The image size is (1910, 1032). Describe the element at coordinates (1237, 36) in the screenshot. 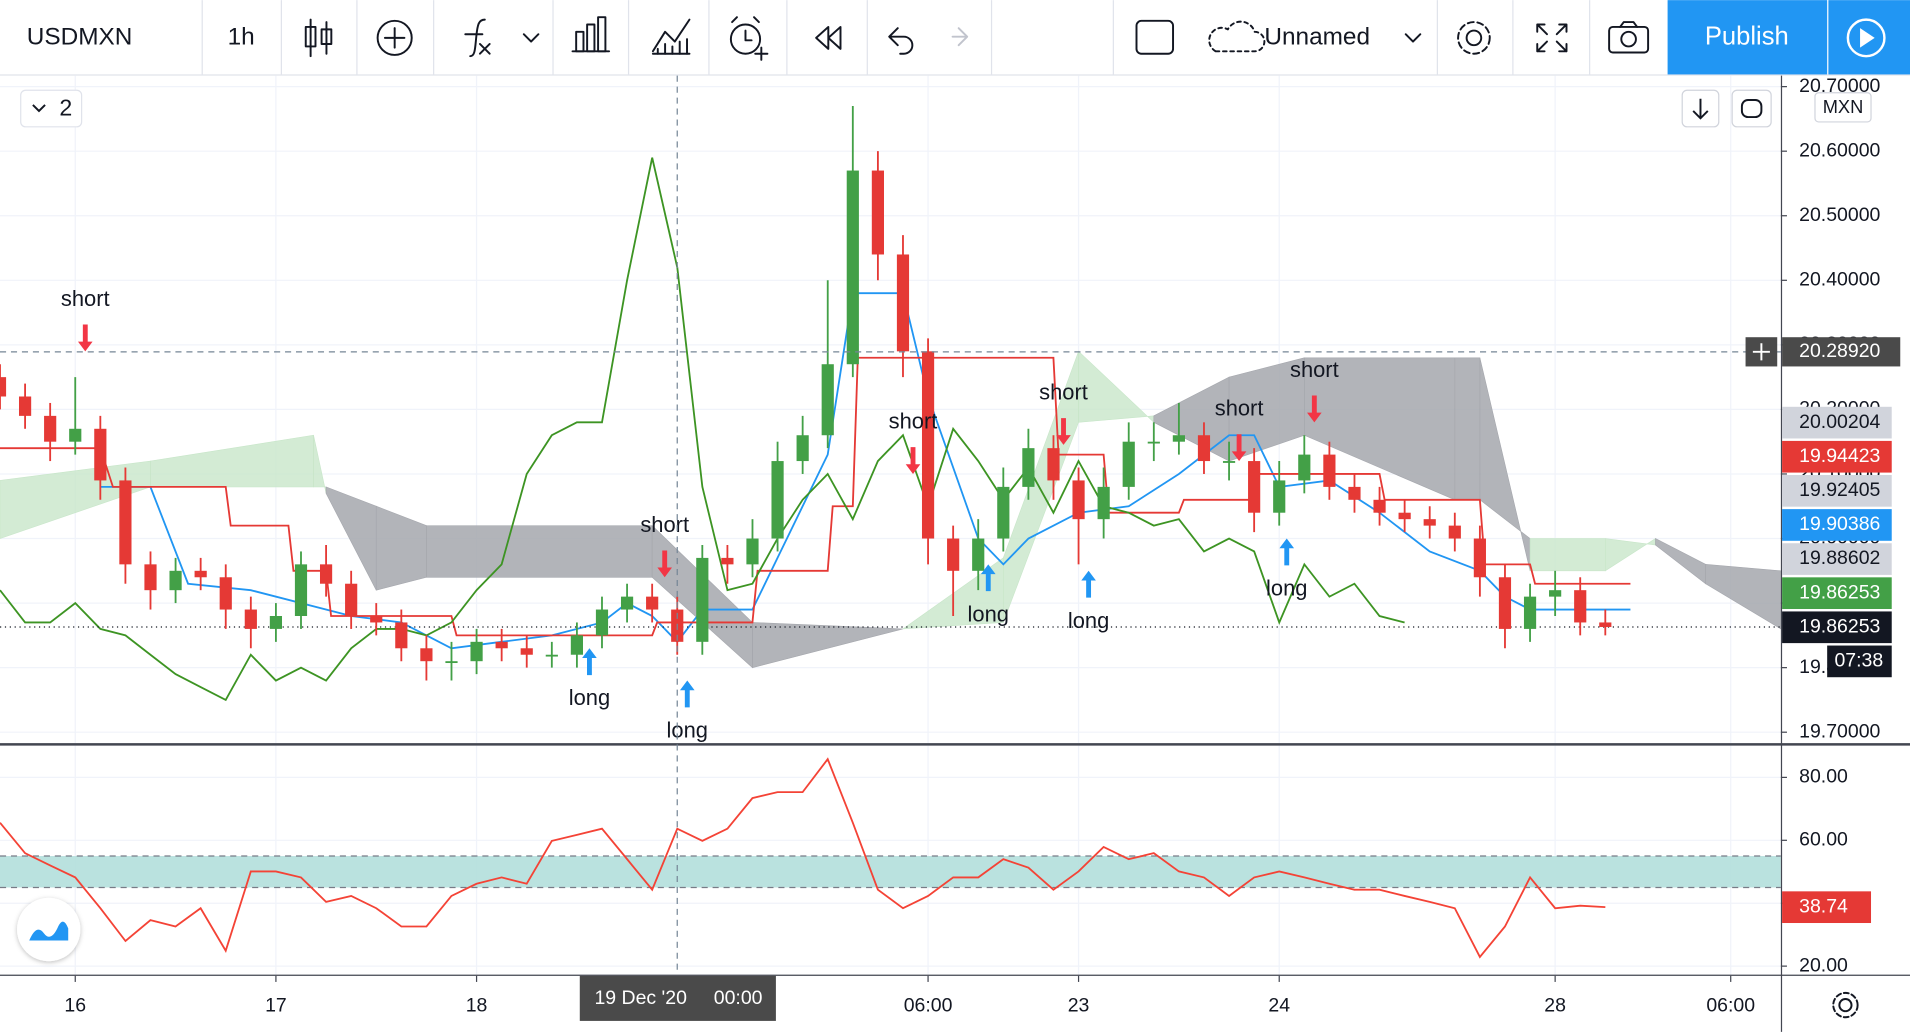

I see `cloud-icon` at that location.